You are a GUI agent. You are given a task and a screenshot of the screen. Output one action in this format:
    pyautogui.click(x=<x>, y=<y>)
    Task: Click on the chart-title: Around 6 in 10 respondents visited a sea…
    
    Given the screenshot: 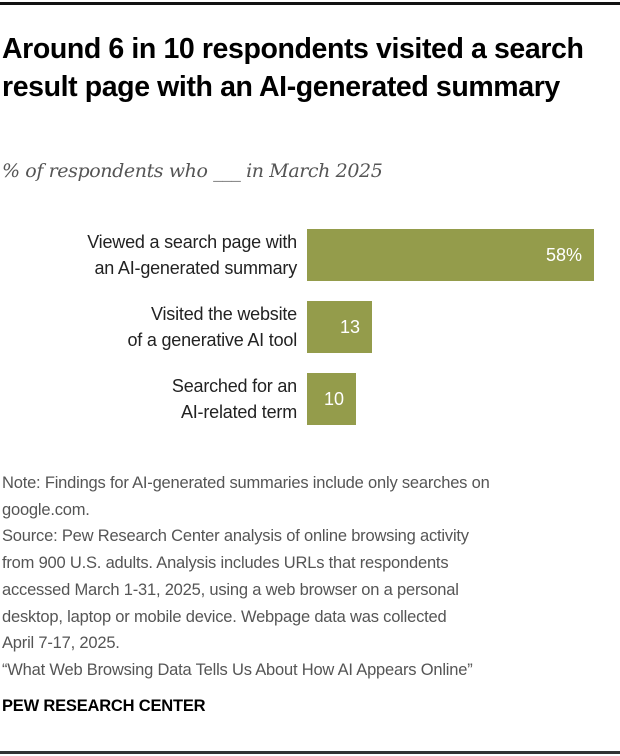 What is the action you would take?
    pyautogui.click(x=293, y=68)
    